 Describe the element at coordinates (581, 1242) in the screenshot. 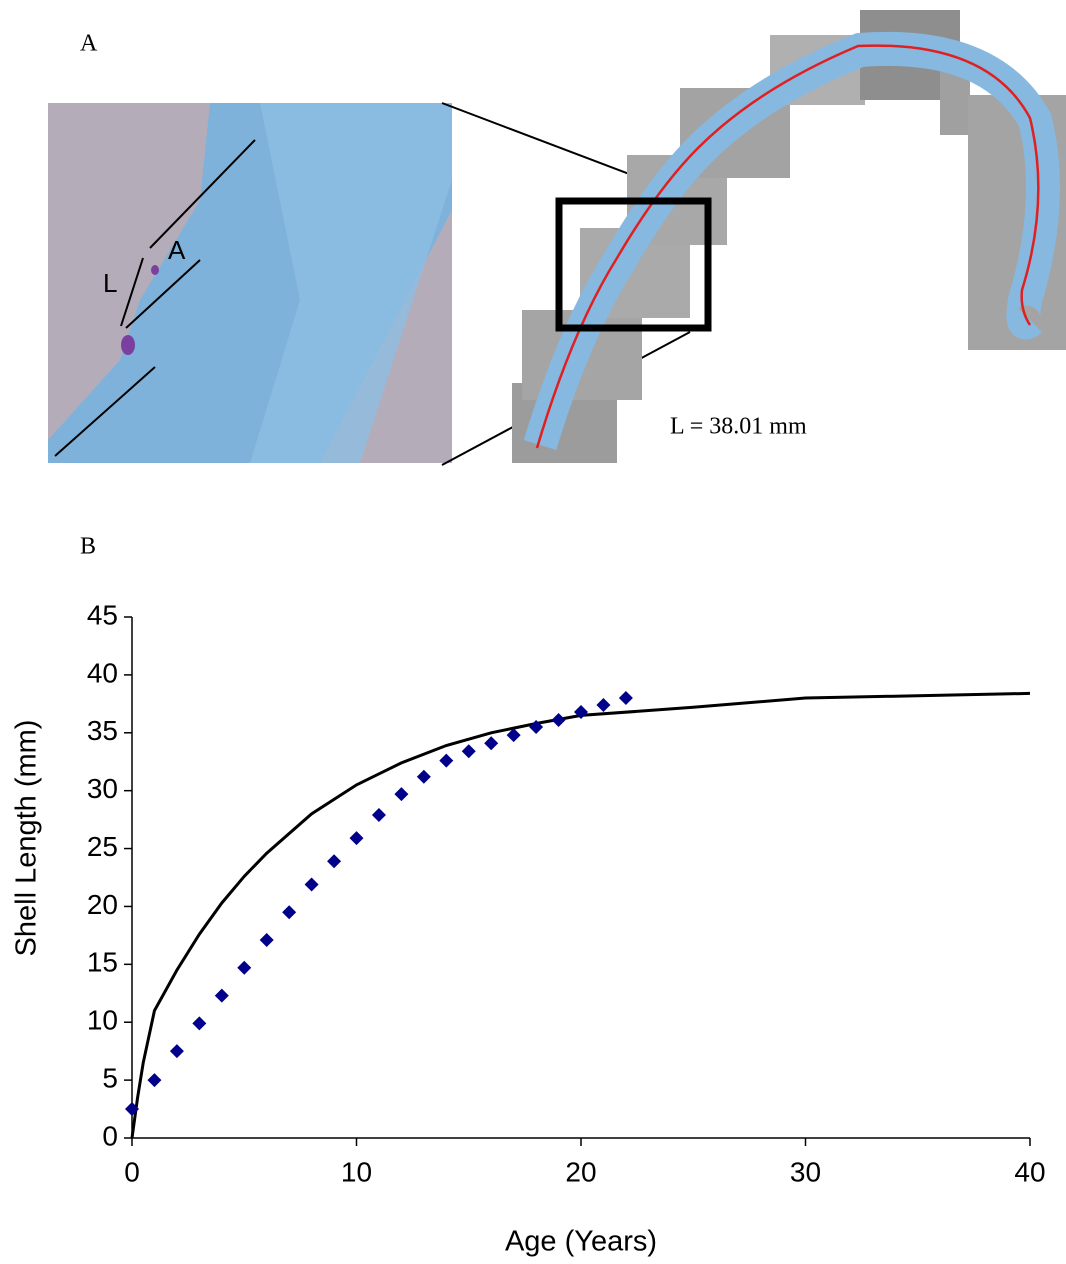

I see `x-axis-label: Age (Years)` at that location.